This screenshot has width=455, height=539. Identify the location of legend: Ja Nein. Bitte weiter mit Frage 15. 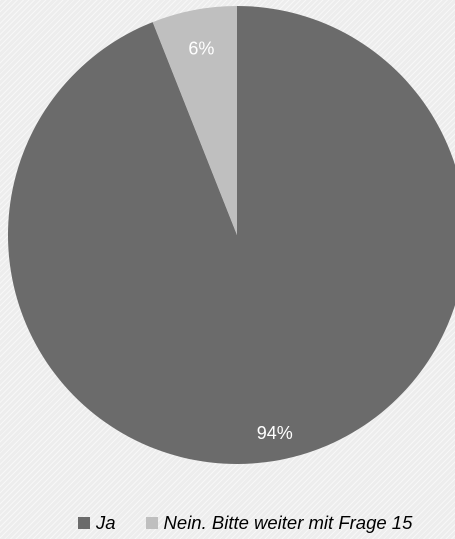
(245, 523).